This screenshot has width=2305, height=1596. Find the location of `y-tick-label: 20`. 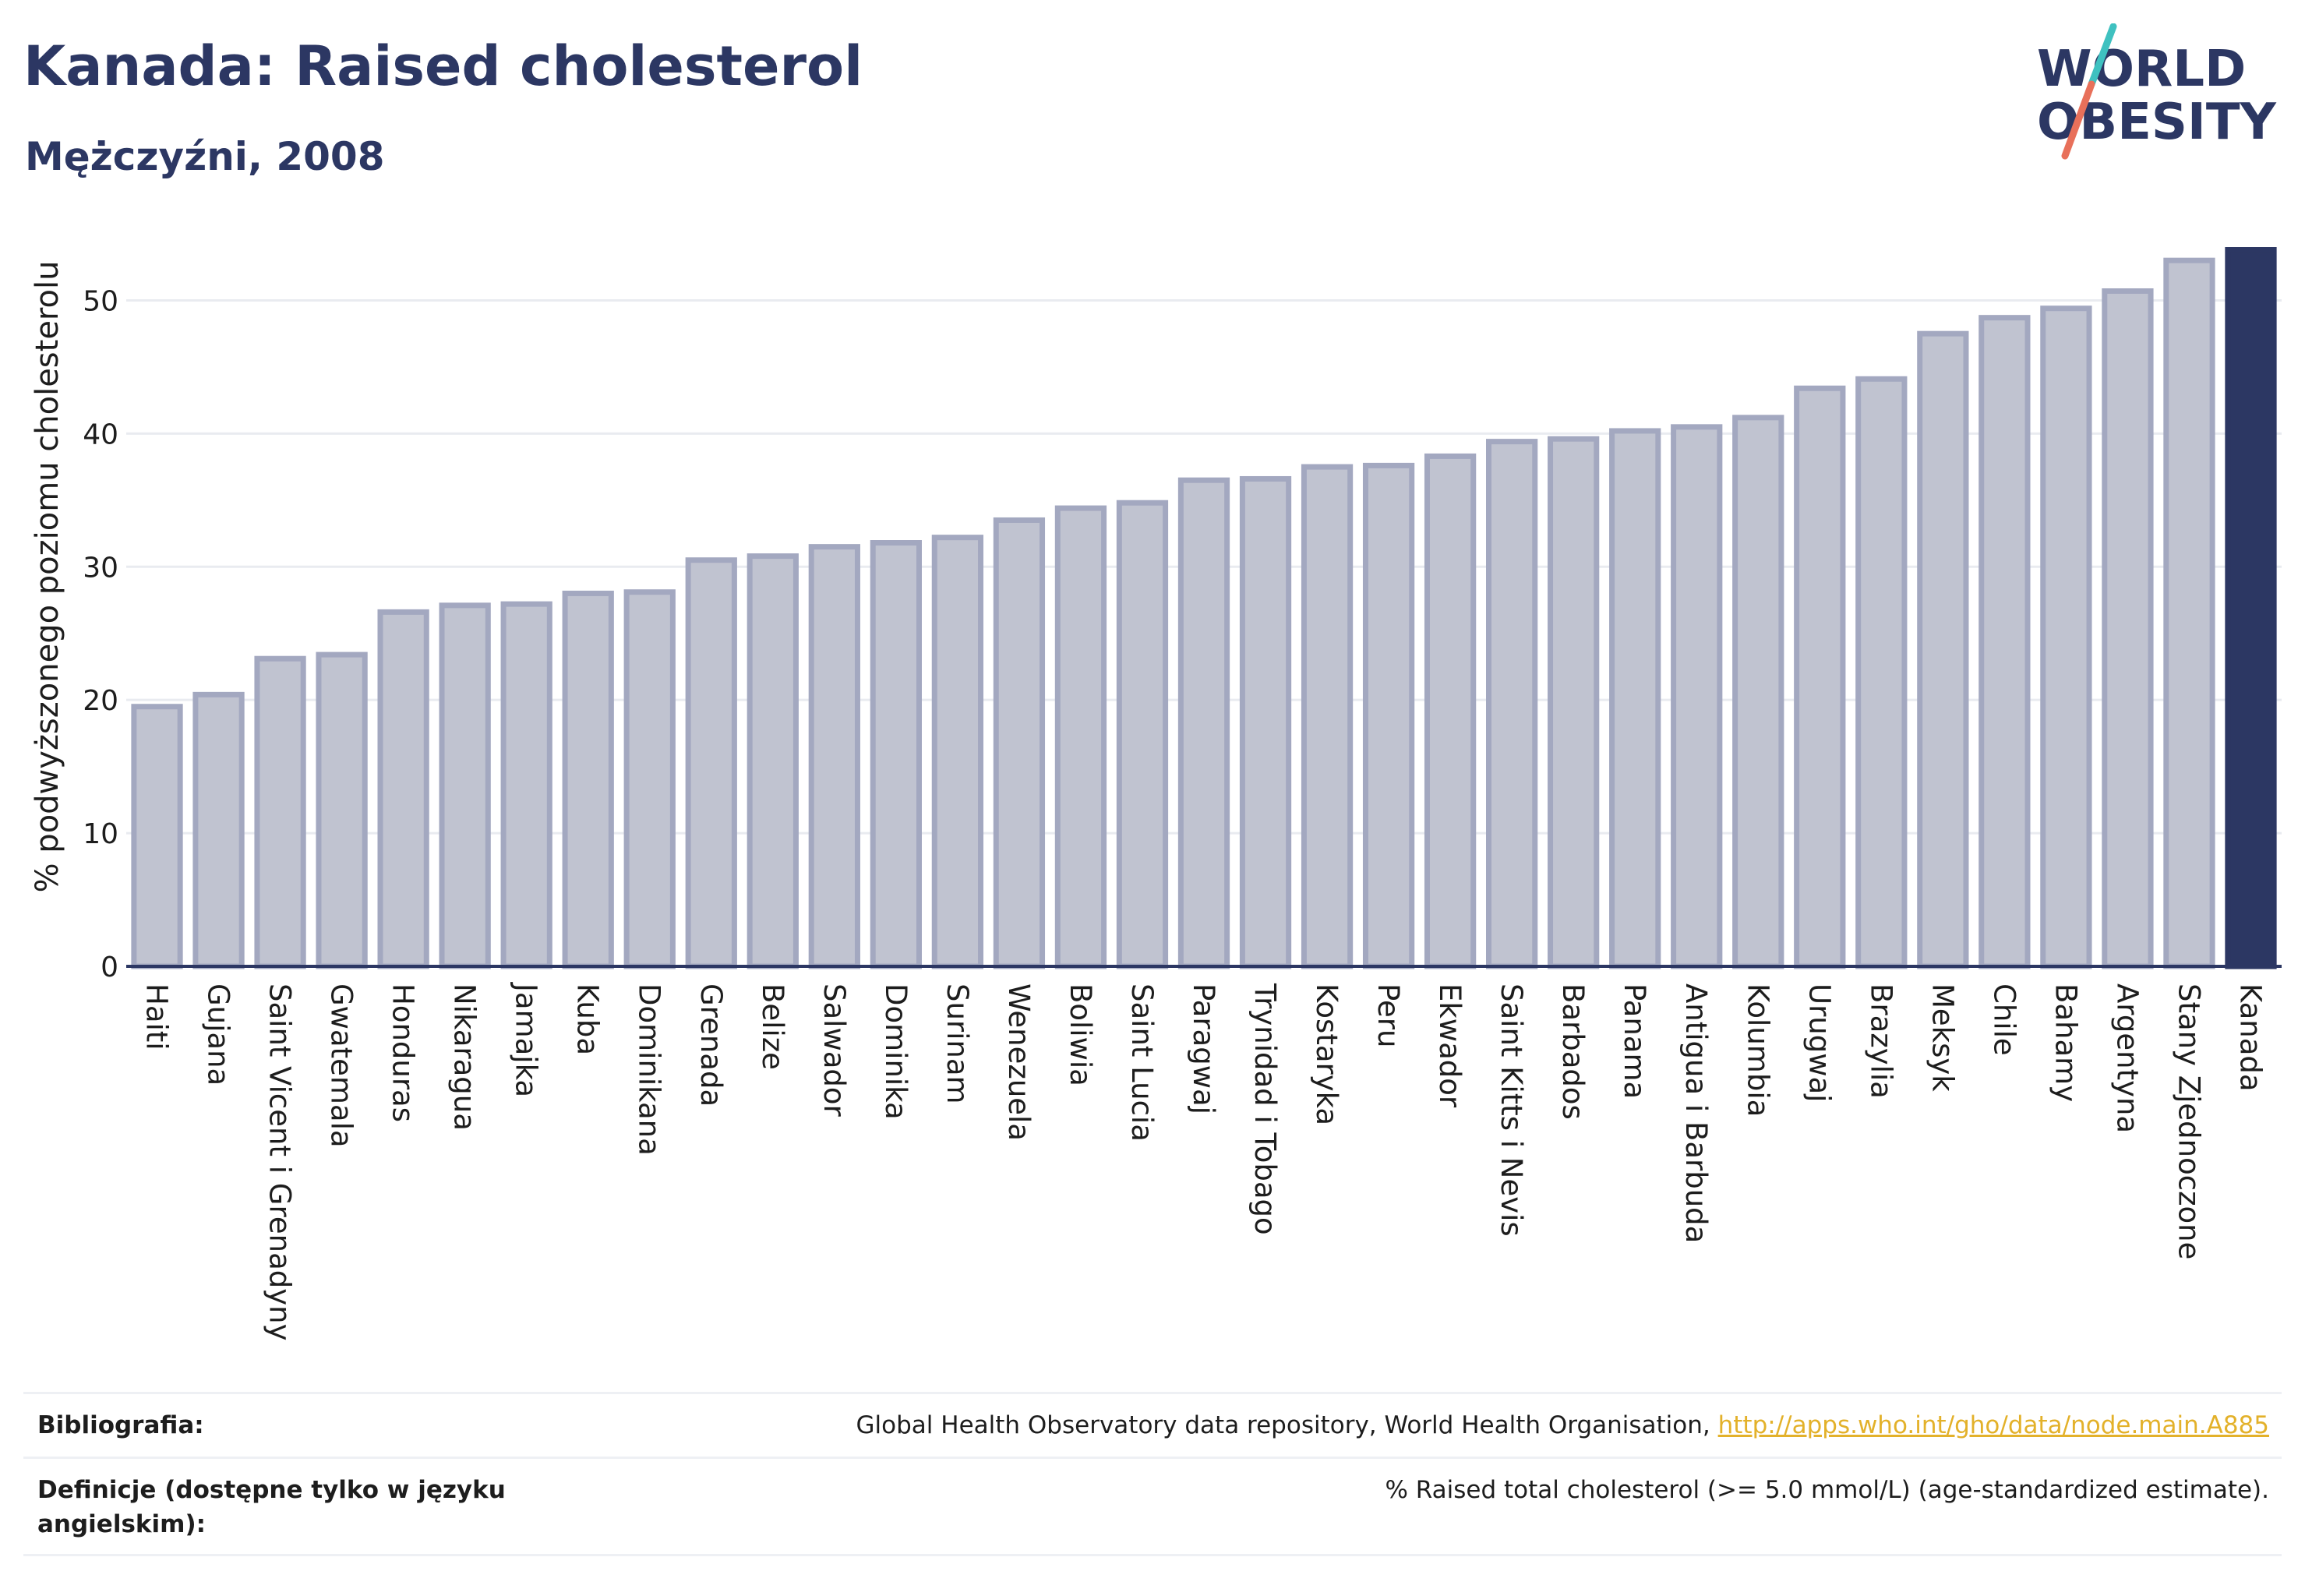

y-tick-label: 20 is located at coordinates (101, 701).